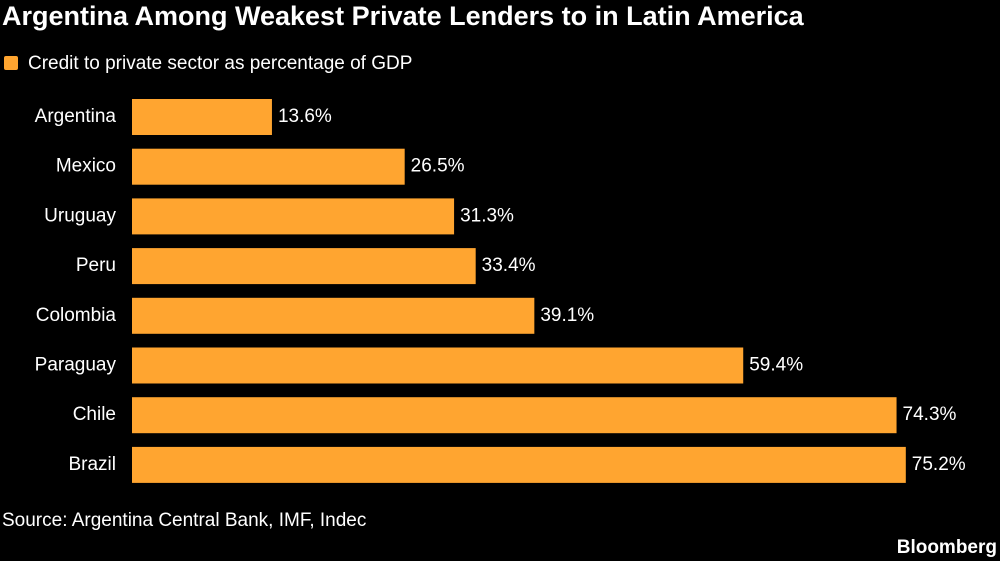  What do you see at coordinates (305, 116) in the screenshot?
I see `value-label: 13.6%` at bounding box center [305, 116].